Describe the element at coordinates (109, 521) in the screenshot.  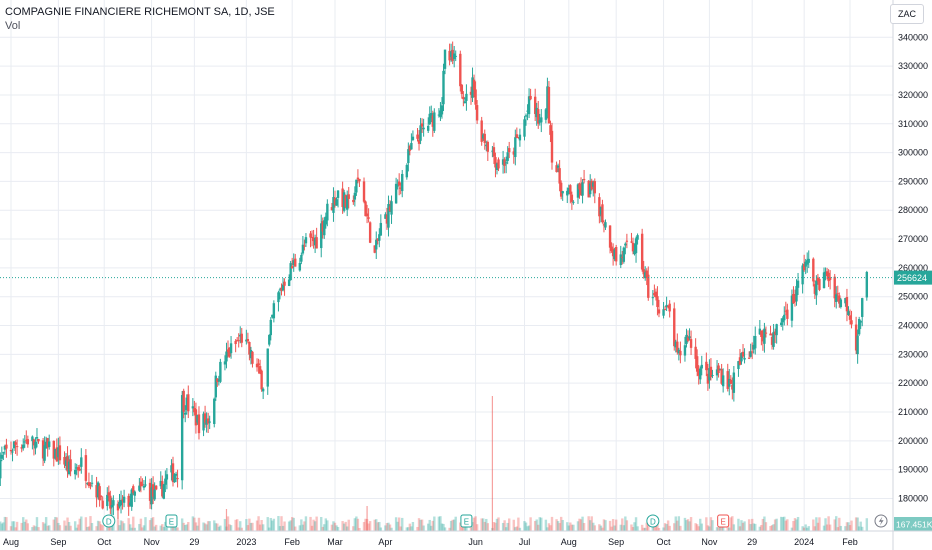
I see `dividend-marker` at that location.